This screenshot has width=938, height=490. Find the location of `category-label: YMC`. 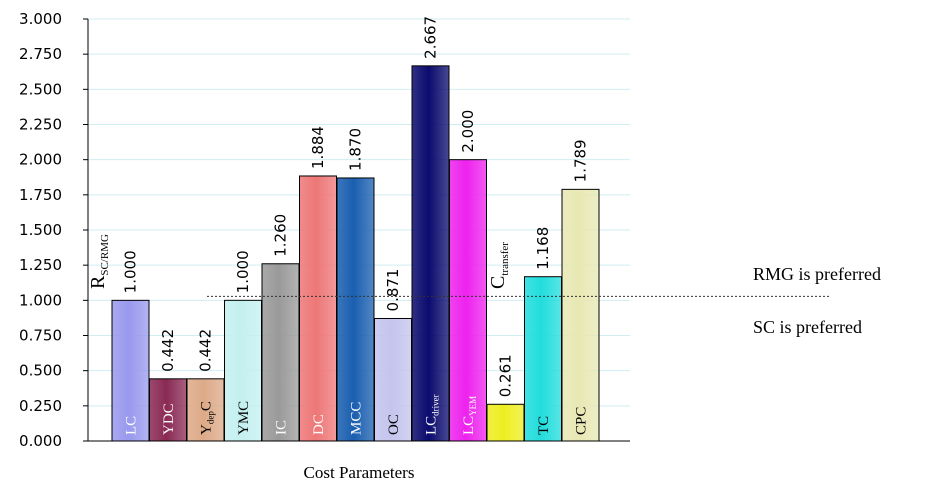

category-label: YMC is located at coordinates (244, 418).